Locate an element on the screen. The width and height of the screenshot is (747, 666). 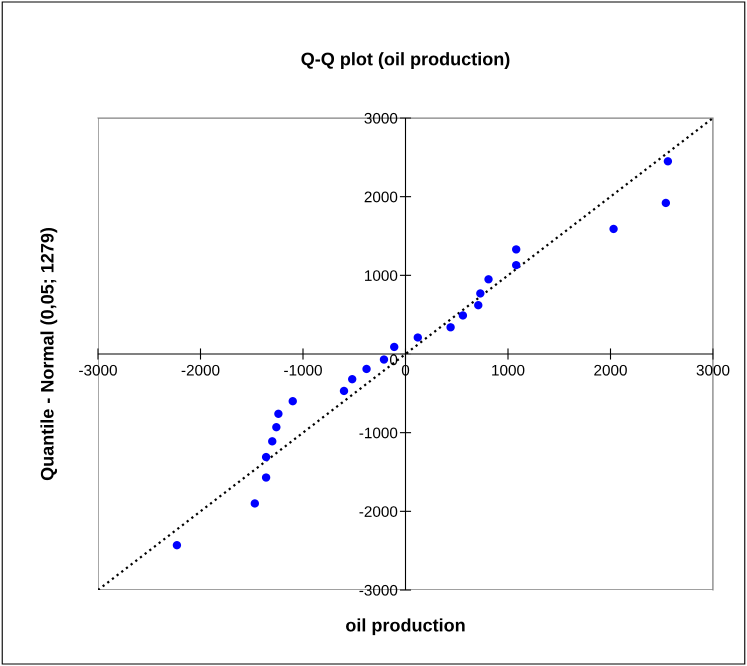
x-tick-label: -1000 is located at coordinates (303, 370).